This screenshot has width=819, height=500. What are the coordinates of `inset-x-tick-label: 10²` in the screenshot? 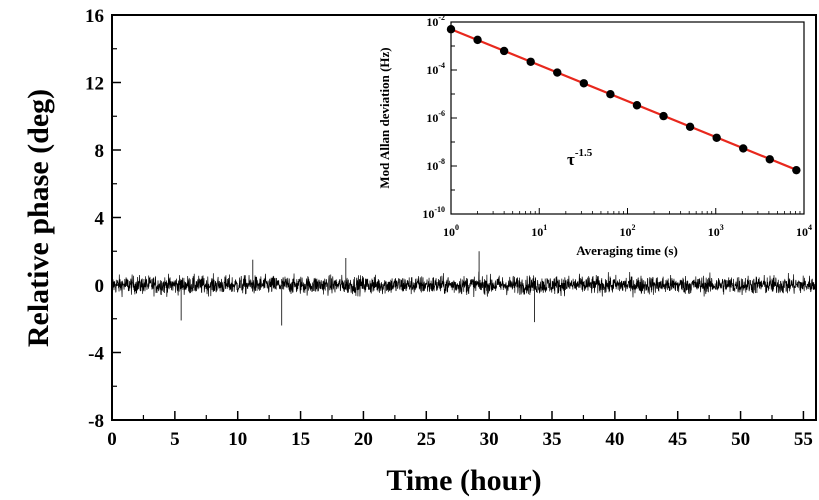 It's located at (628, 231).